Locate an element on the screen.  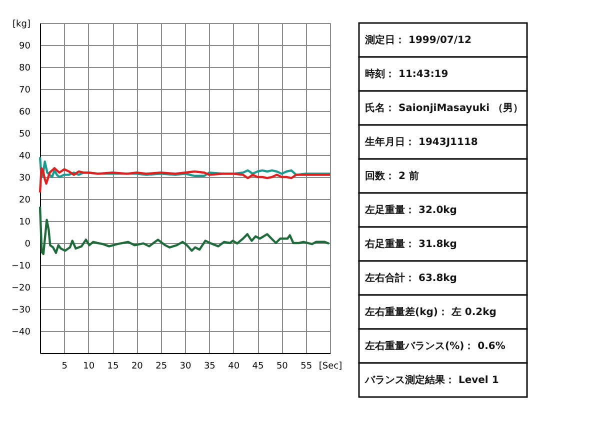
text: 時刻： 11:43:19 is located at coordinates (406, 74).